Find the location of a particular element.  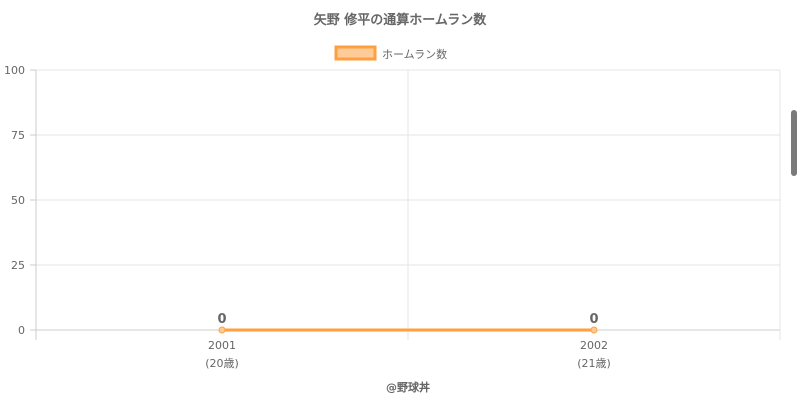

y-tick-label: 100 is located at coordinates (14, 70).